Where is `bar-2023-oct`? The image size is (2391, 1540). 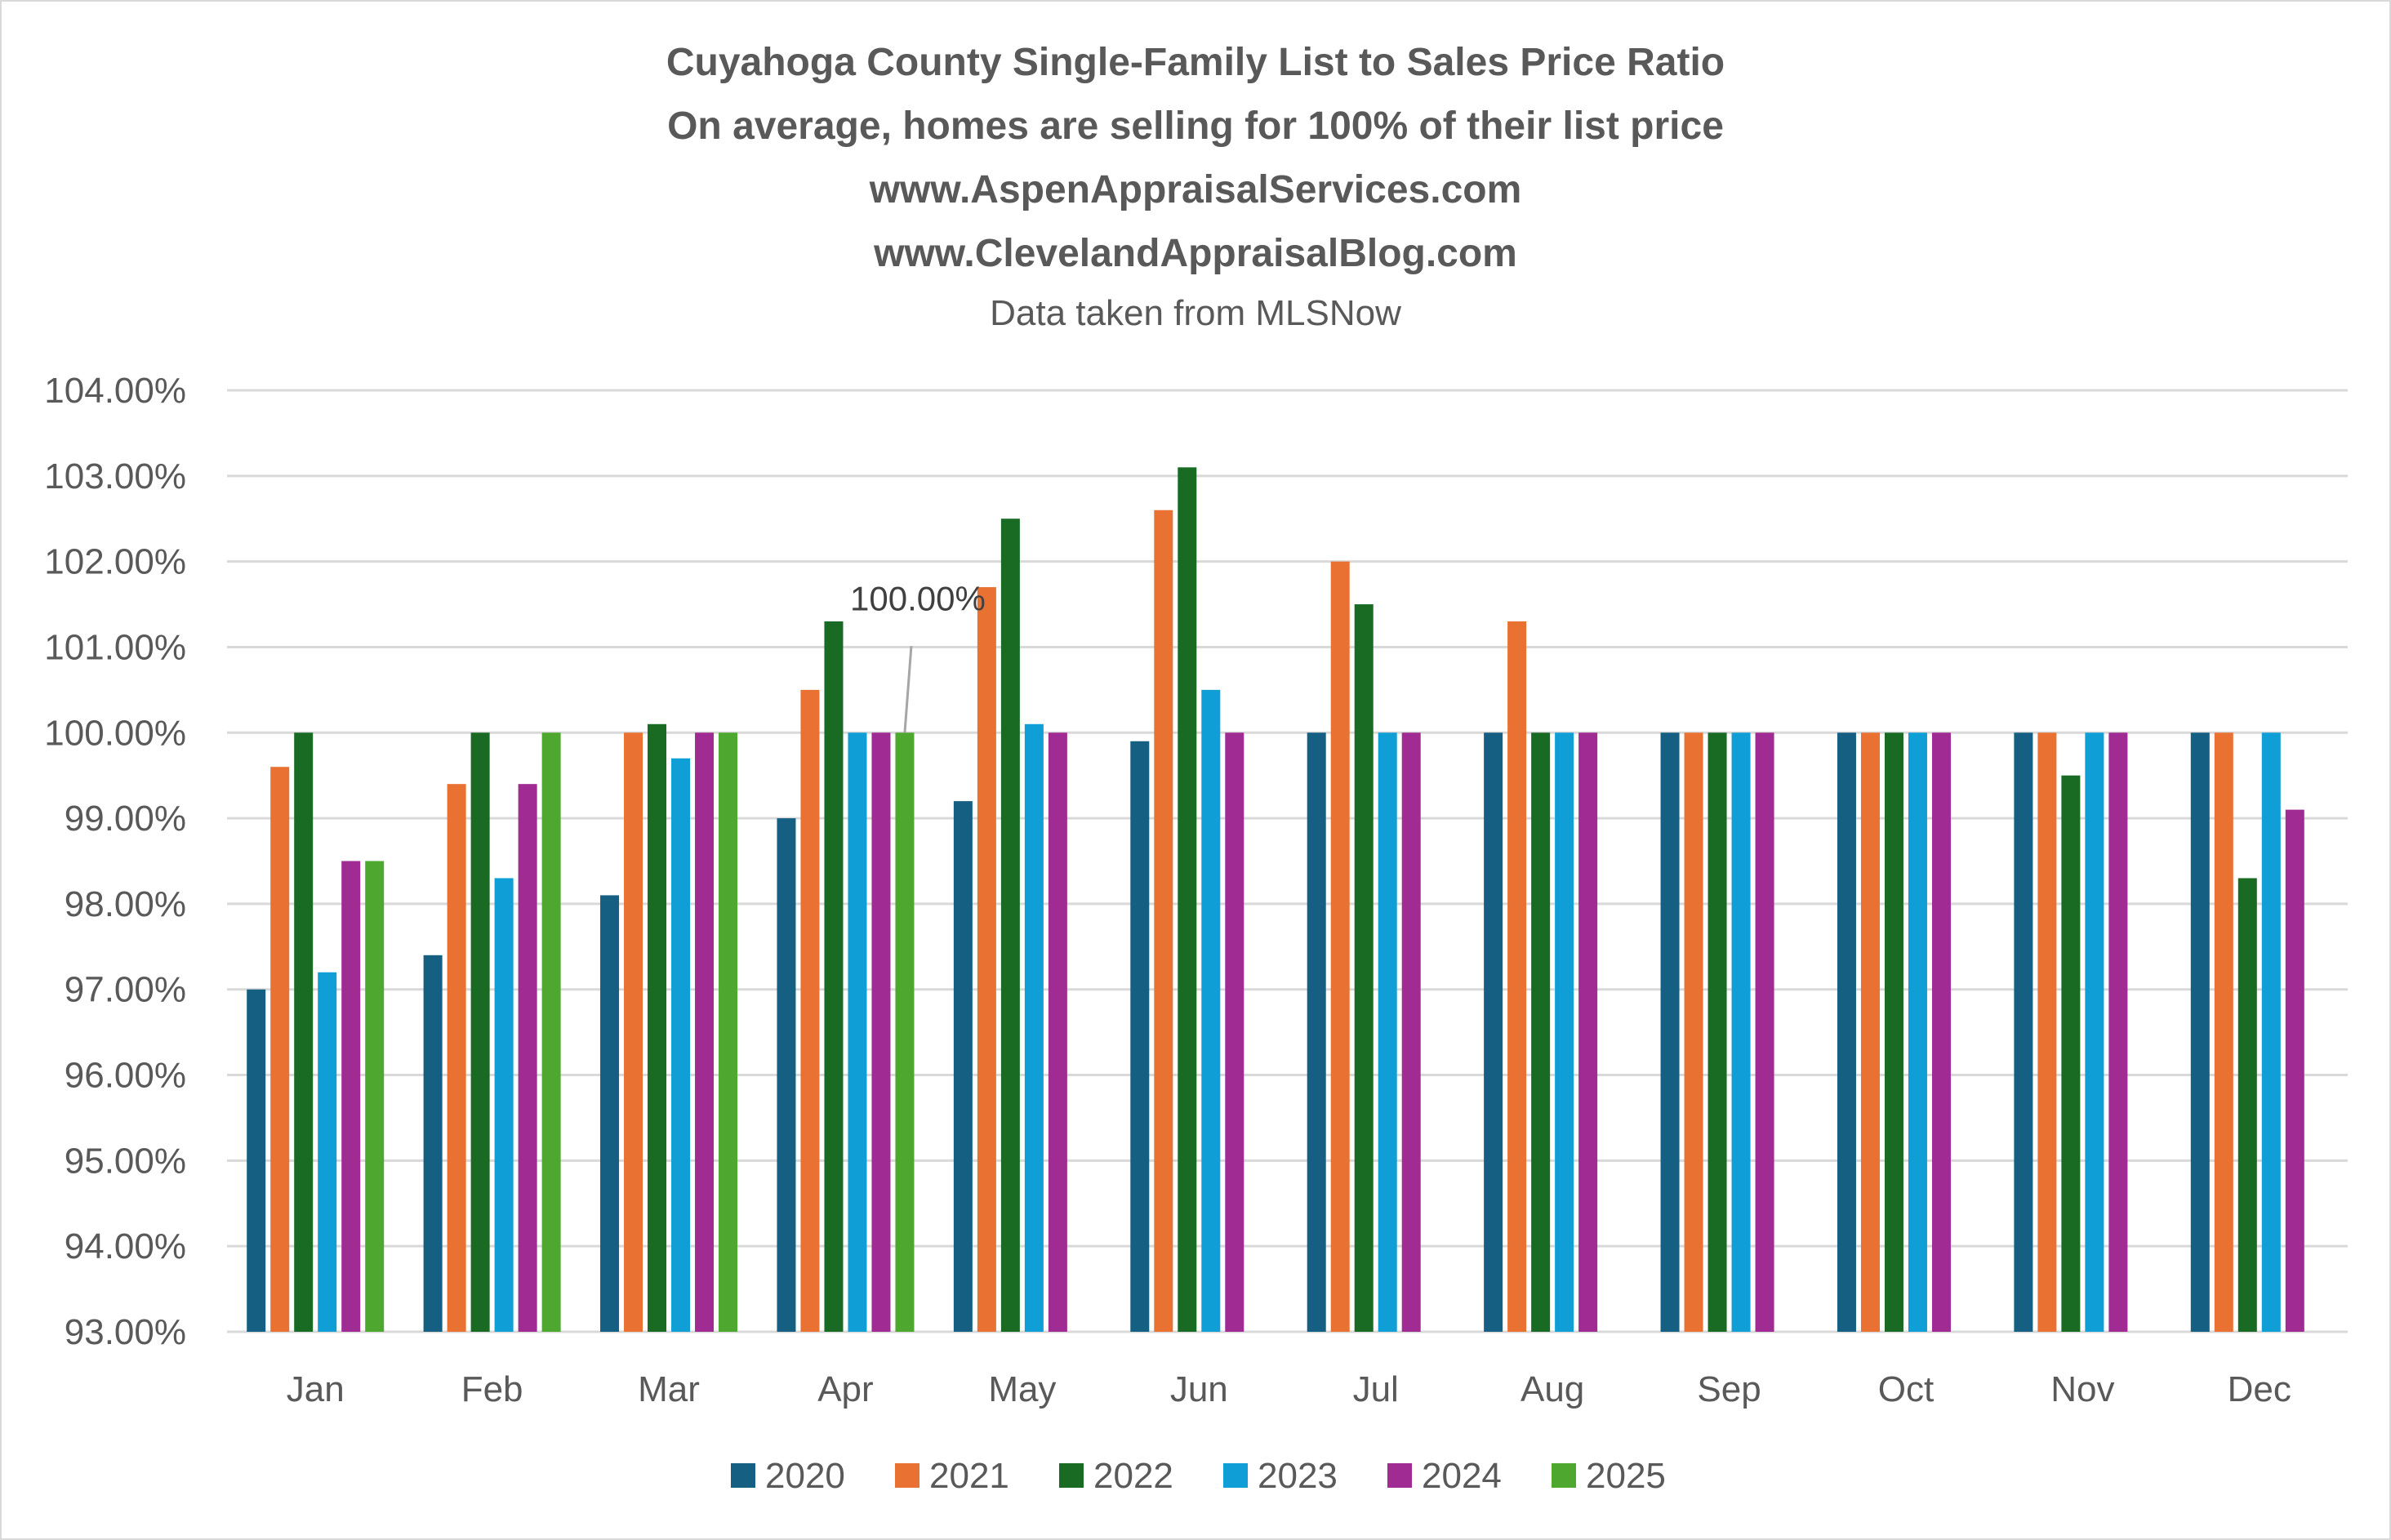
bar-2023-oct is located at coordinates (1917, 1032).